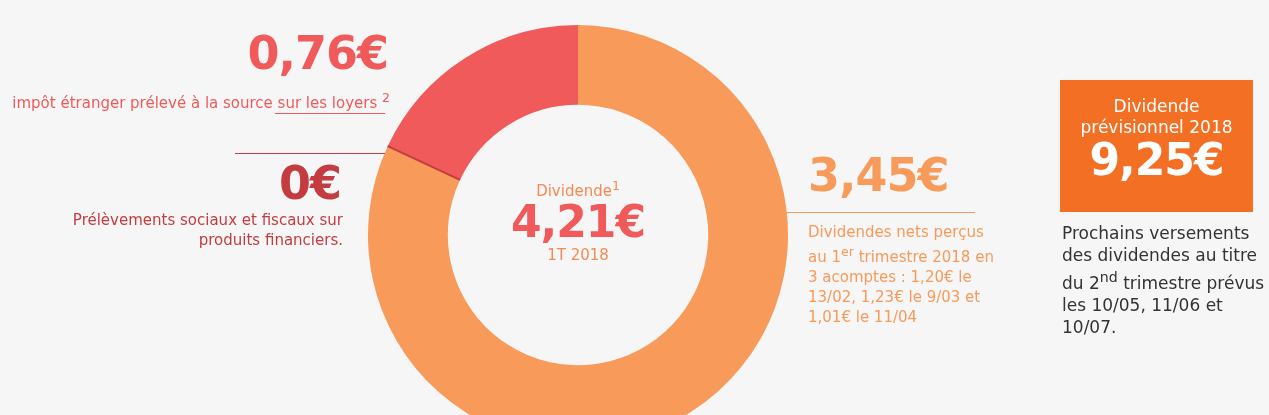  What do you see at coordinates (578, 255) in the screenshot?
I see `text: 1T 2018` at bounding box center [578, 255].